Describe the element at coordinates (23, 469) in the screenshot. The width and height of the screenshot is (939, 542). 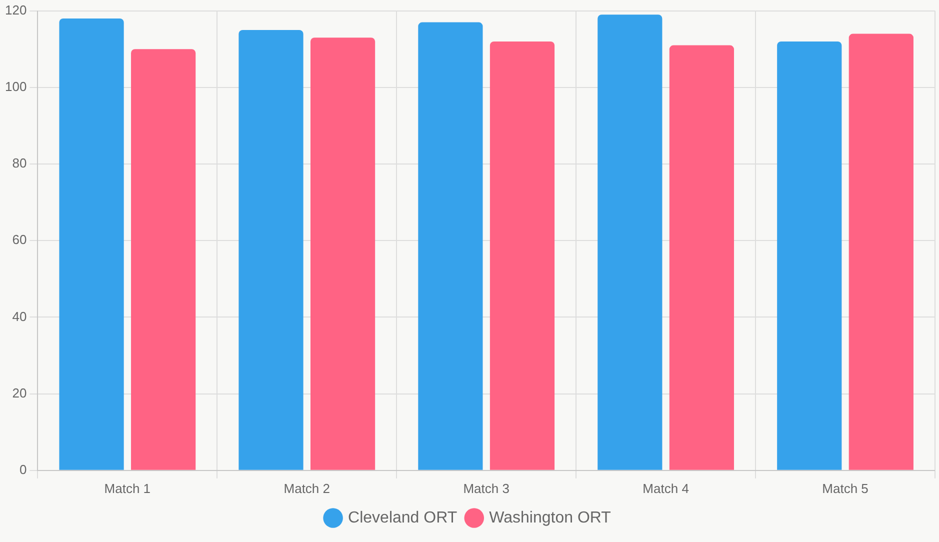
I see `y-tick-label: 0` at that location.